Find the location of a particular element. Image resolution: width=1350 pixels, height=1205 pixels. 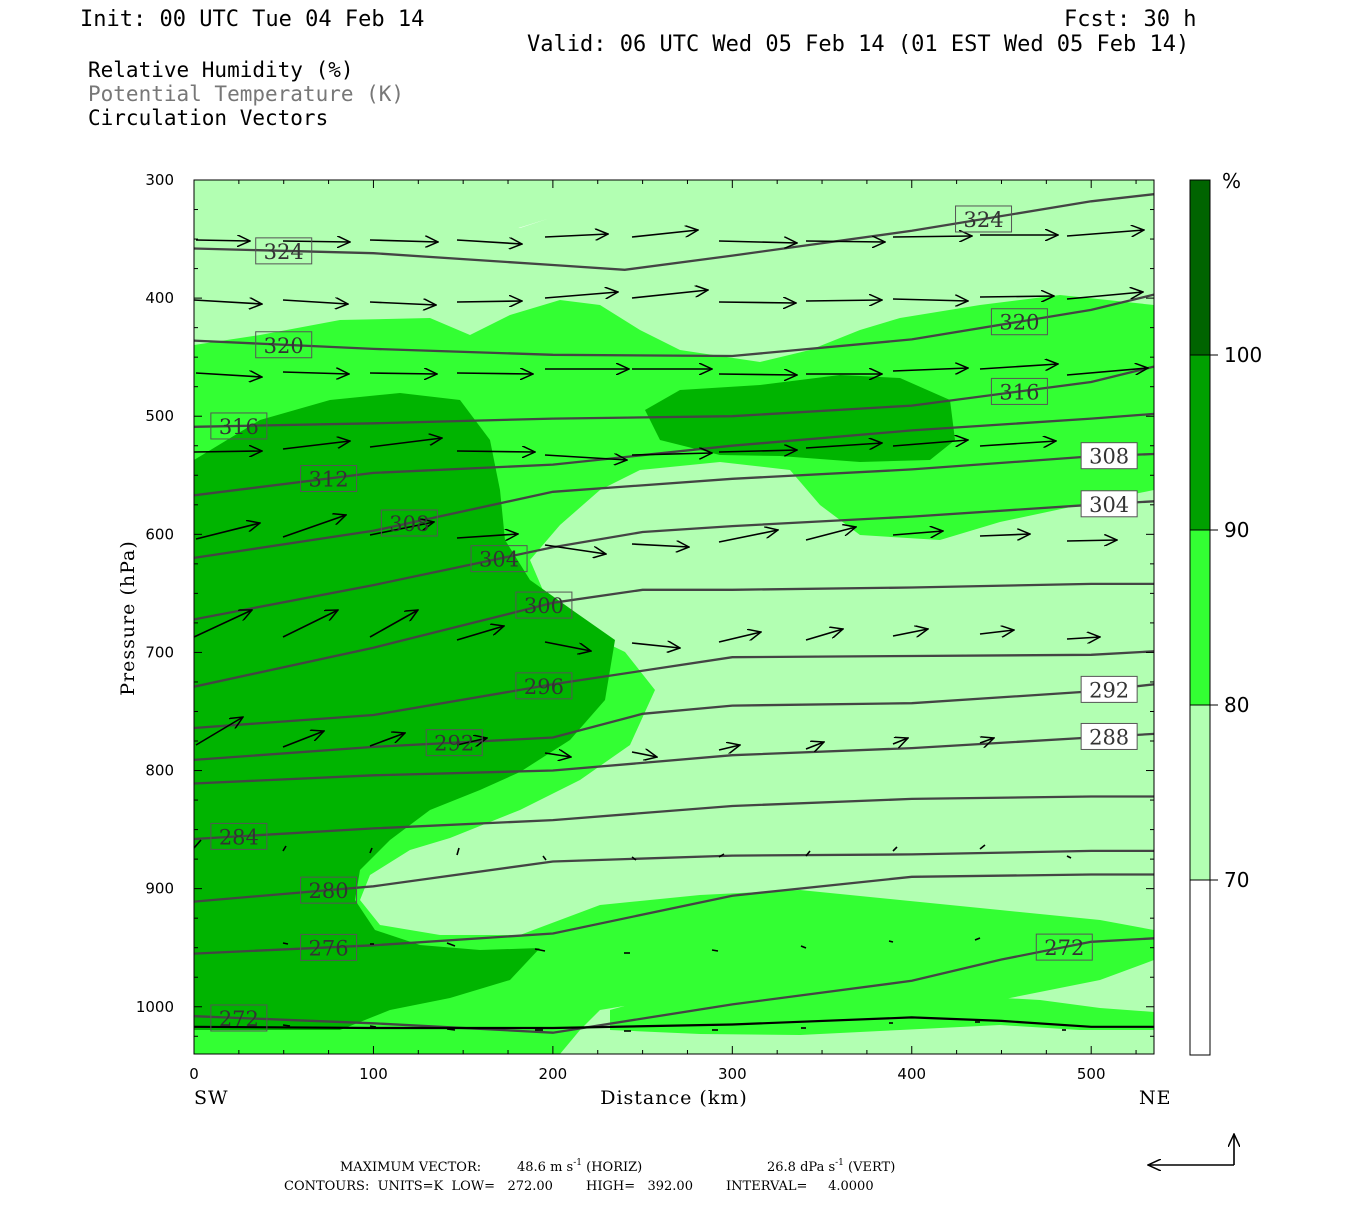

y-tick-label: 1000 is located at coordinates (155, 1007).